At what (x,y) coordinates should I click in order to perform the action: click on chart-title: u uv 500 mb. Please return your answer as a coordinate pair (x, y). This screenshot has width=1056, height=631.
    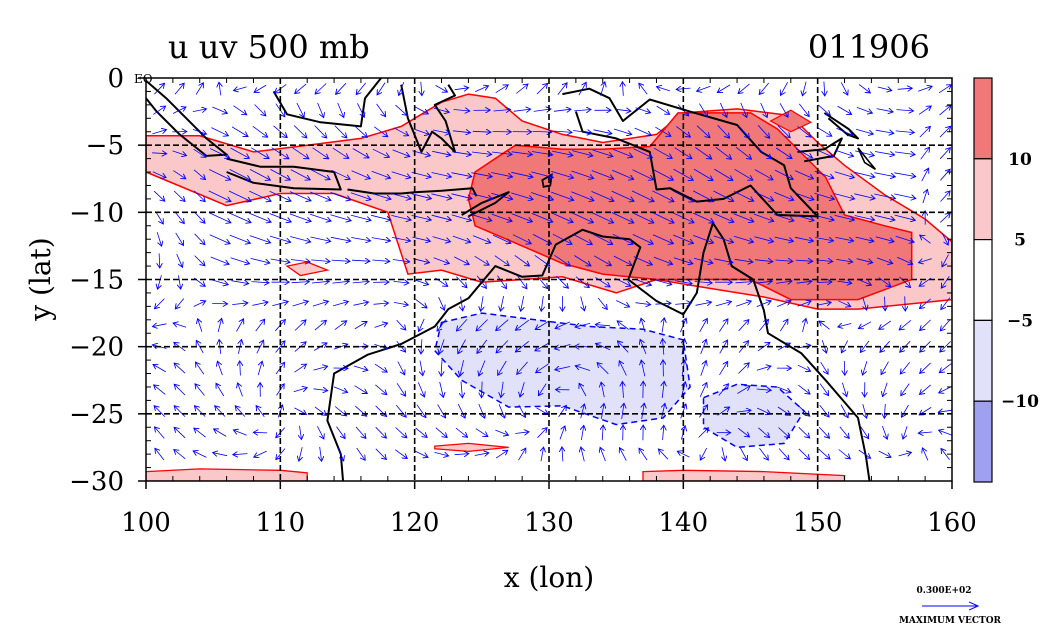
    Looking at the image, I should click on (269, 47).